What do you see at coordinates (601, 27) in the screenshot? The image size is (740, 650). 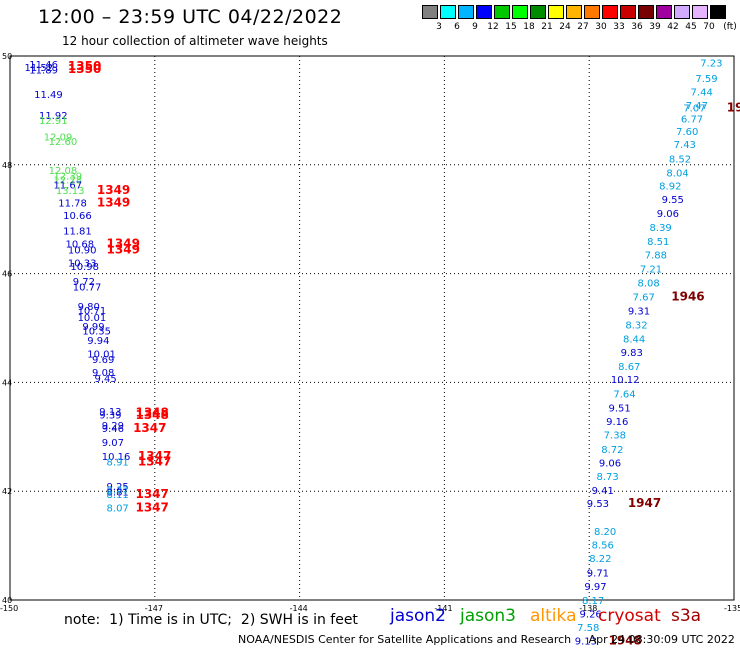 I see `legend-label: 30` at bounding box center [601, 27].